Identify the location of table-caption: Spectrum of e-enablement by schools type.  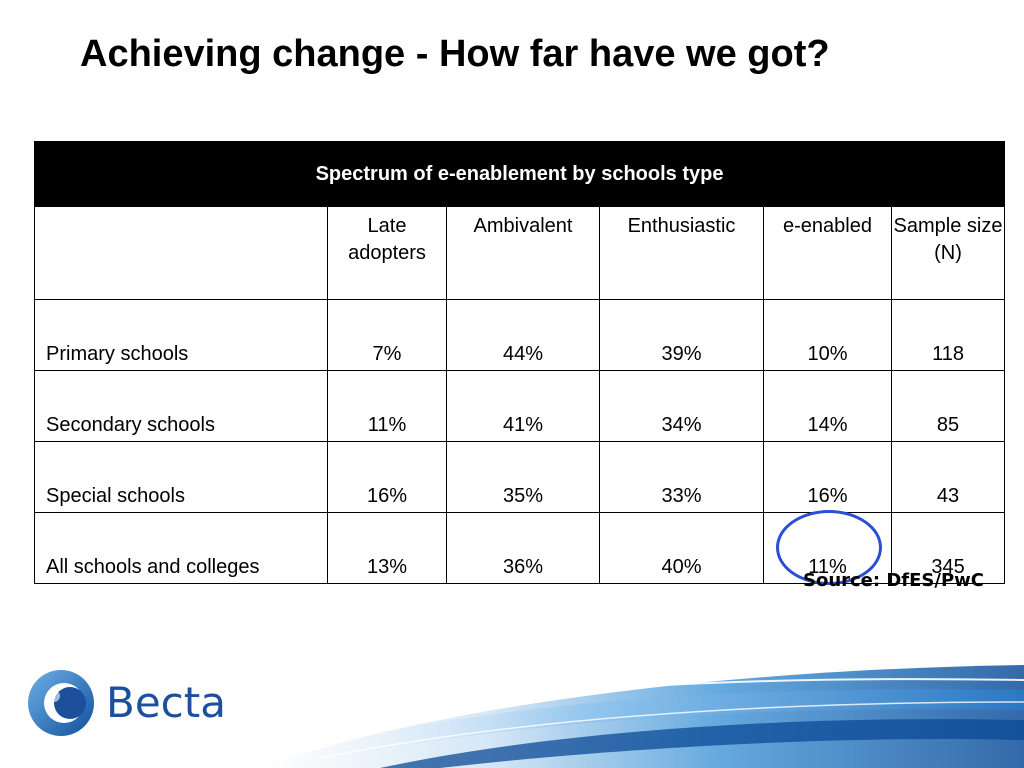
(519, 174).